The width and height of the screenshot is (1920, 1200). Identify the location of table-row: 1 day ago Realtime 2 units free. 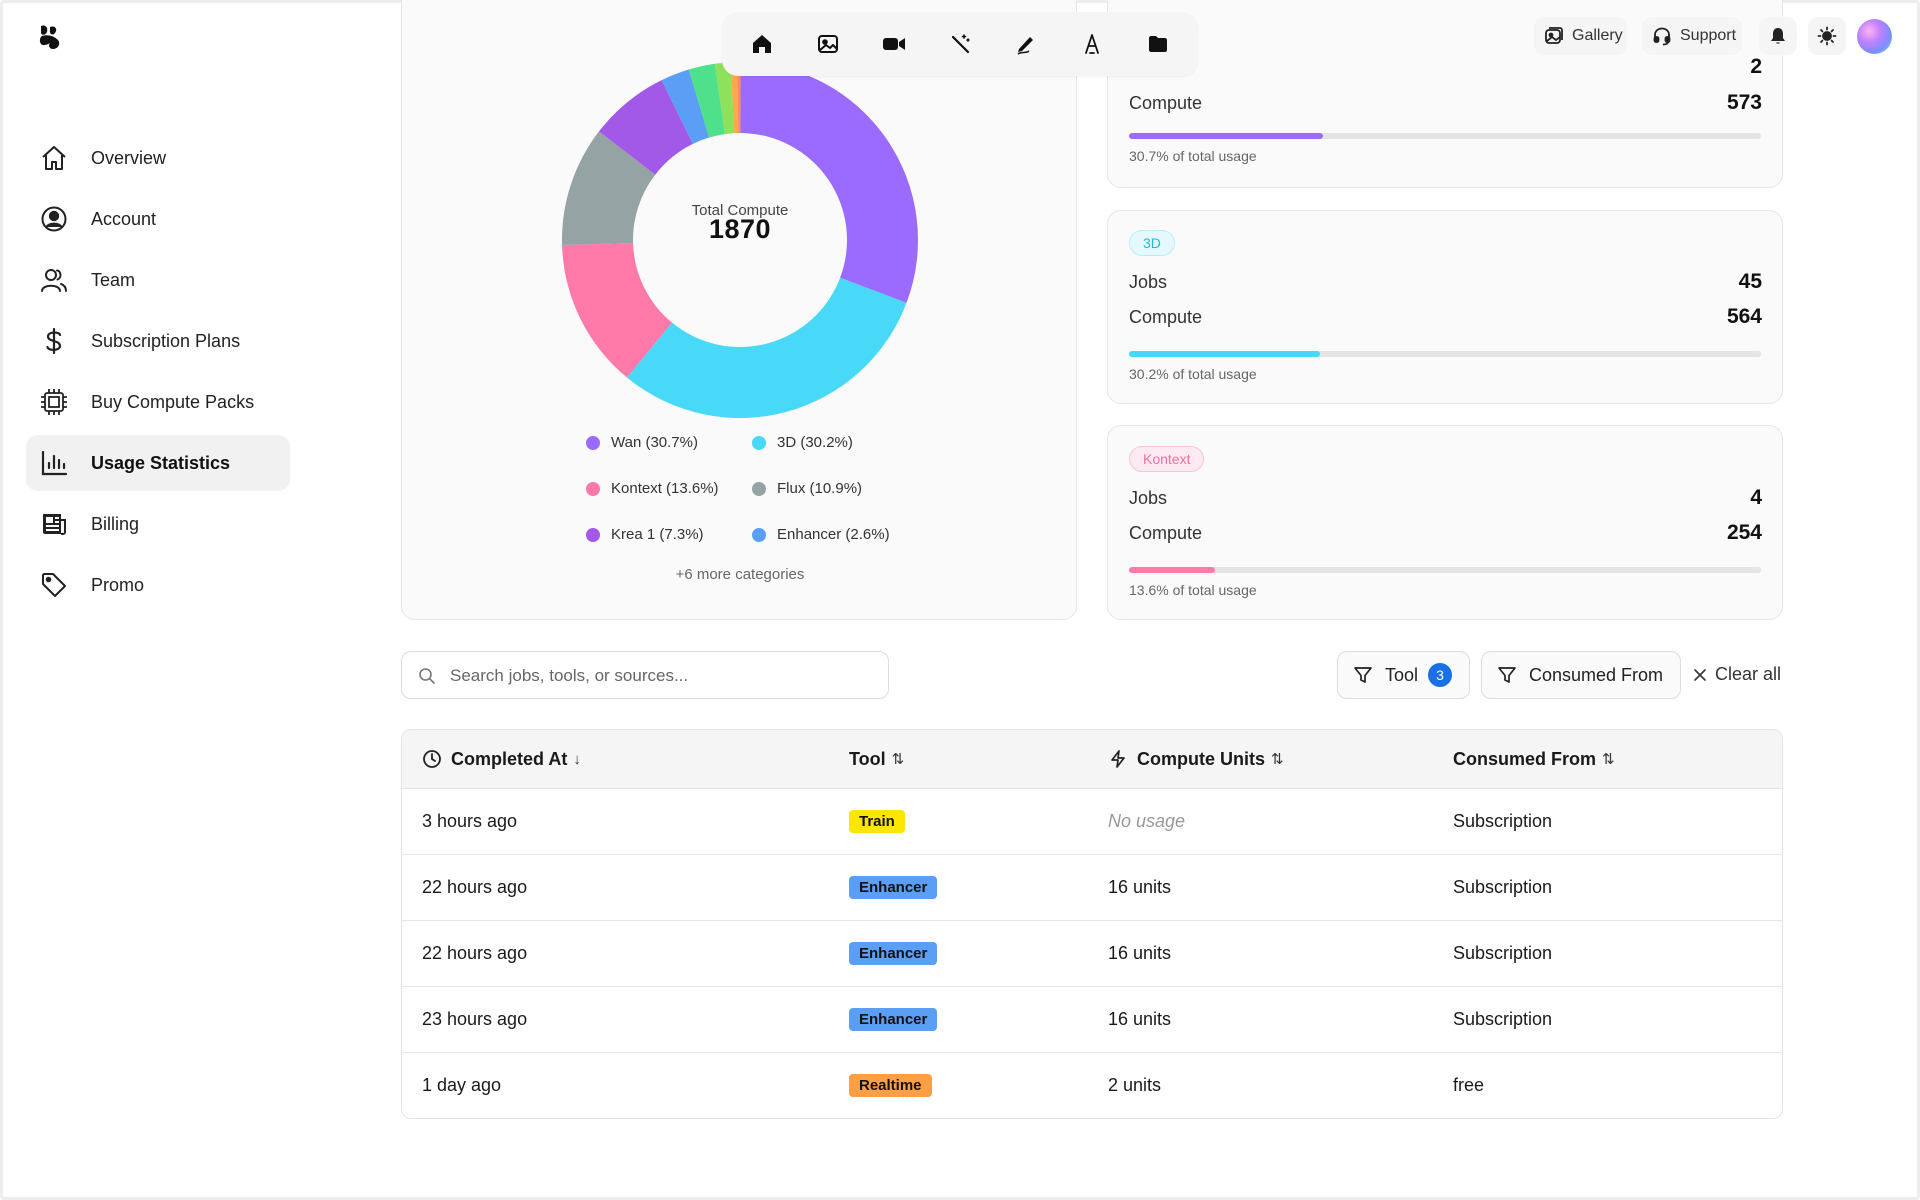
(1092, 1085).